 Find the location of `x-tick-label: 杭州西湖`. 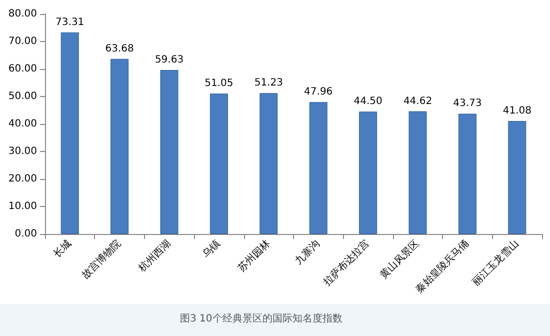

x-tick-label: 杭州西湖 is located at coordinates (155, 256).